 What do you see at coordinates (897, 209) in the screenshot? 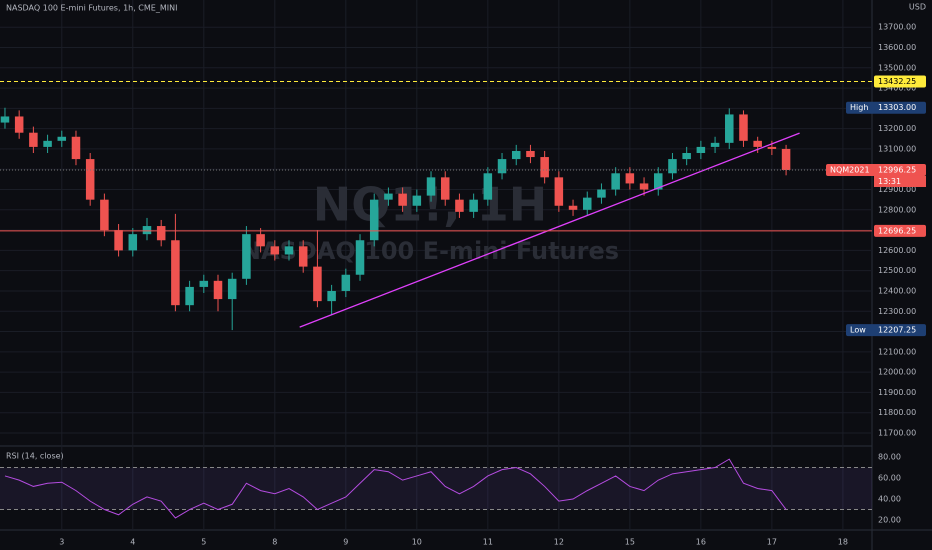
I see `y-tick-label: 12800.00` at bounding box center [897, 209].